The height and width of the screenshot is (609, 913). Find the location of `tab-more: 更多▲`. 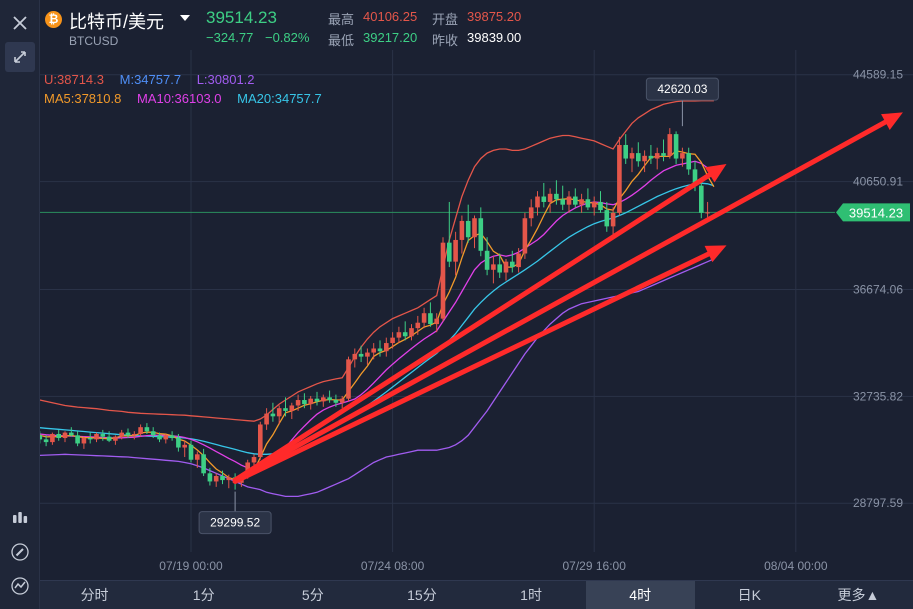

tab-more: 更多▲ is located at coordinates (858, 595).